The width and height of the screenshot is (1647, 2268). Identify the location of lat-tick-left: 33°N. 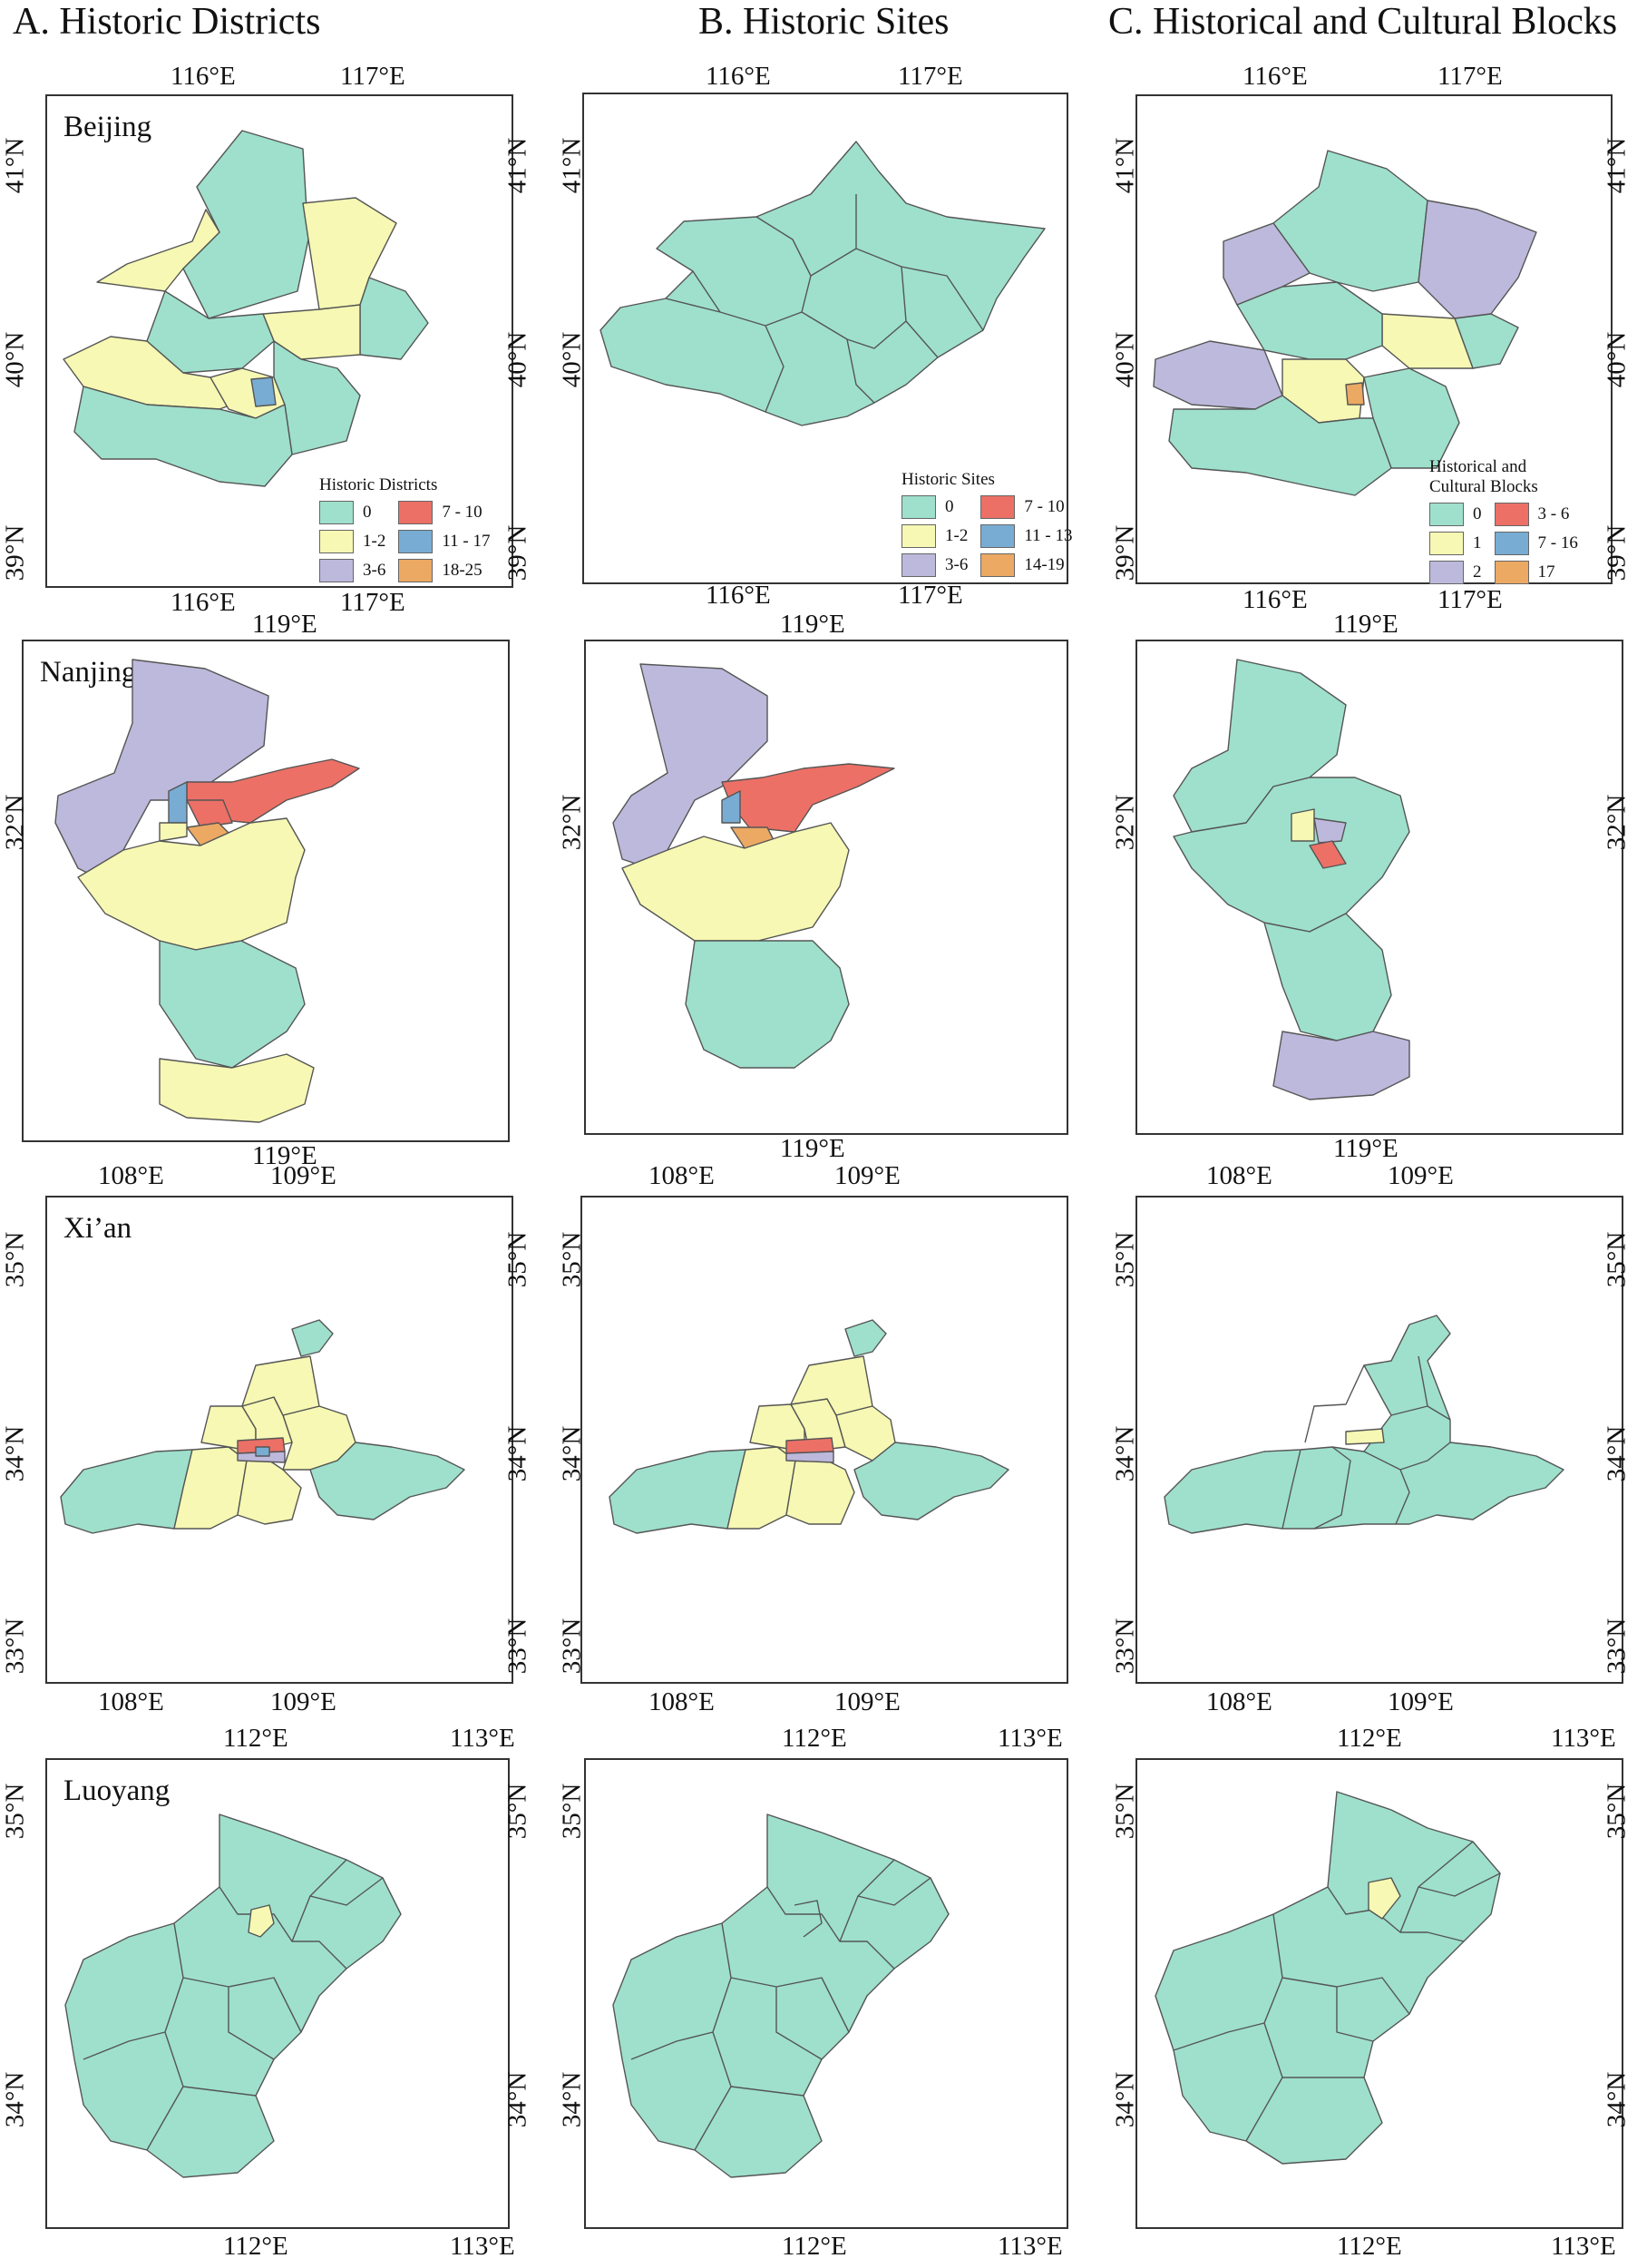
(15, 1647).